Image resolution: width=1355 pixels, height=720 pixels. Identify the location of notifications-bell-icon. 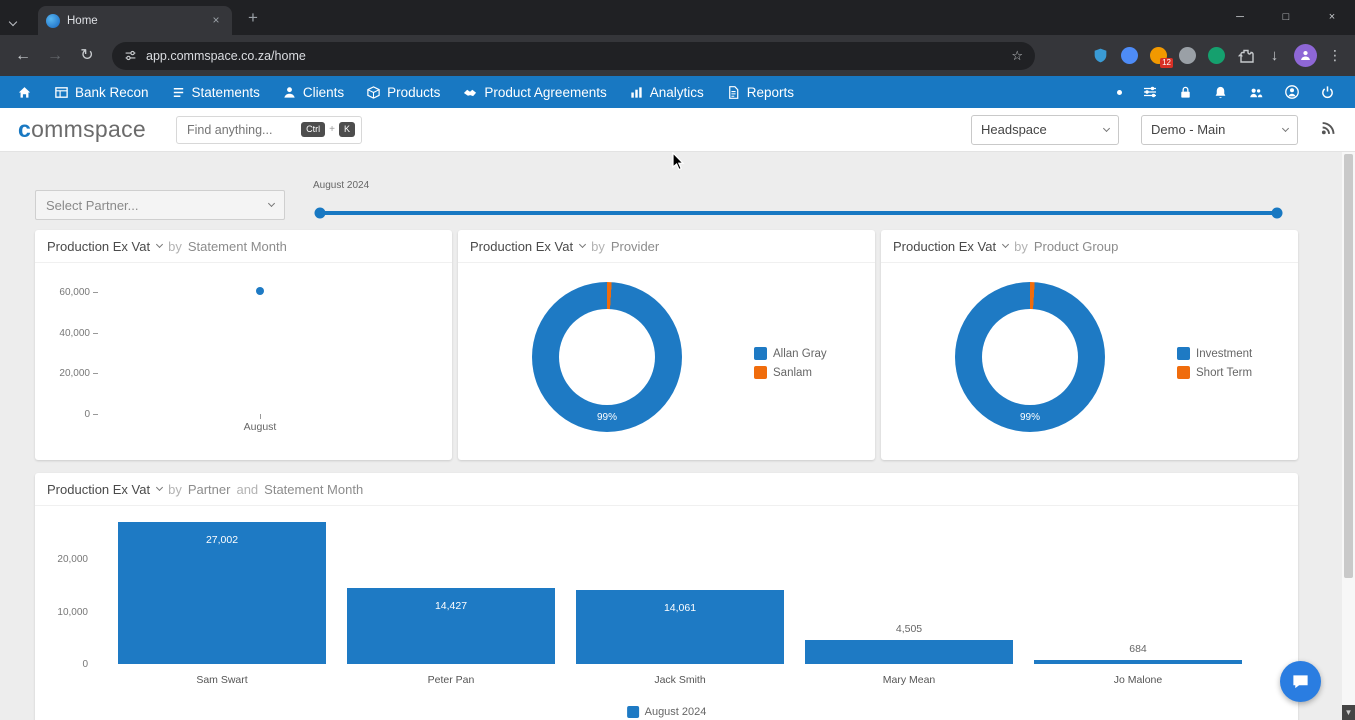
(1220, 92).